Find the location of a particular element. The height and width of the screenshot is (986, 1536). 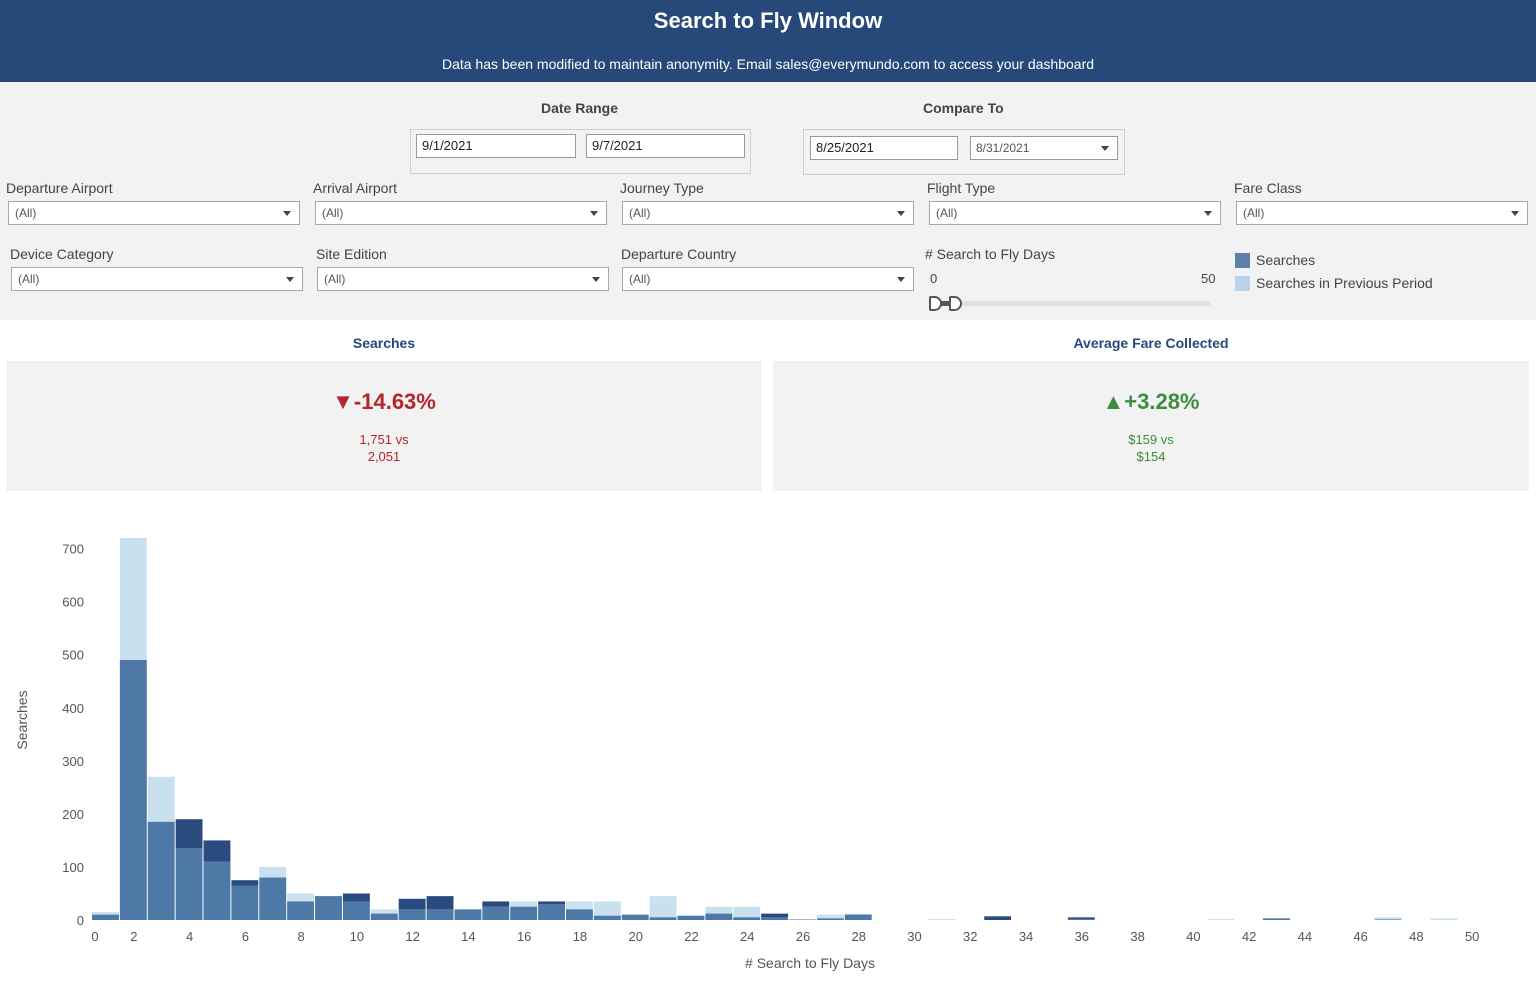

arrival-airport-select: (All) is located at coordinates (461, 213).